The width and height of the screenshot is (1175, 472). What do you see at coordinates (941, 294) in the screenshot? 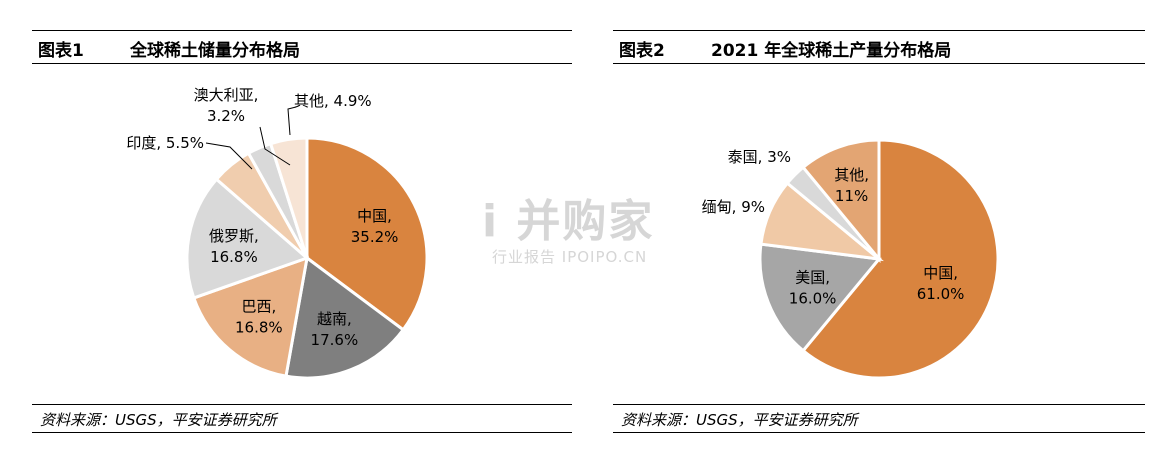
I see `slice-label-value: 61.0%` at bounding box center [941, 294].